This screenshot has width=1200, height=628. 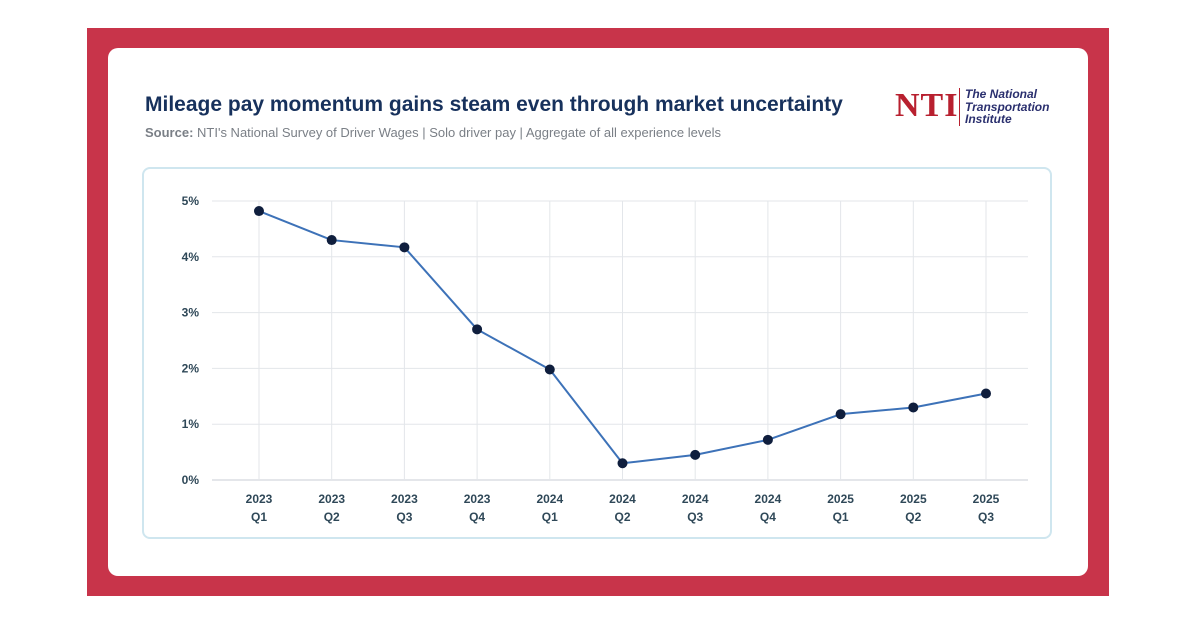 I want to click on y-tick-label: 0%, so click(x=191, y=480).